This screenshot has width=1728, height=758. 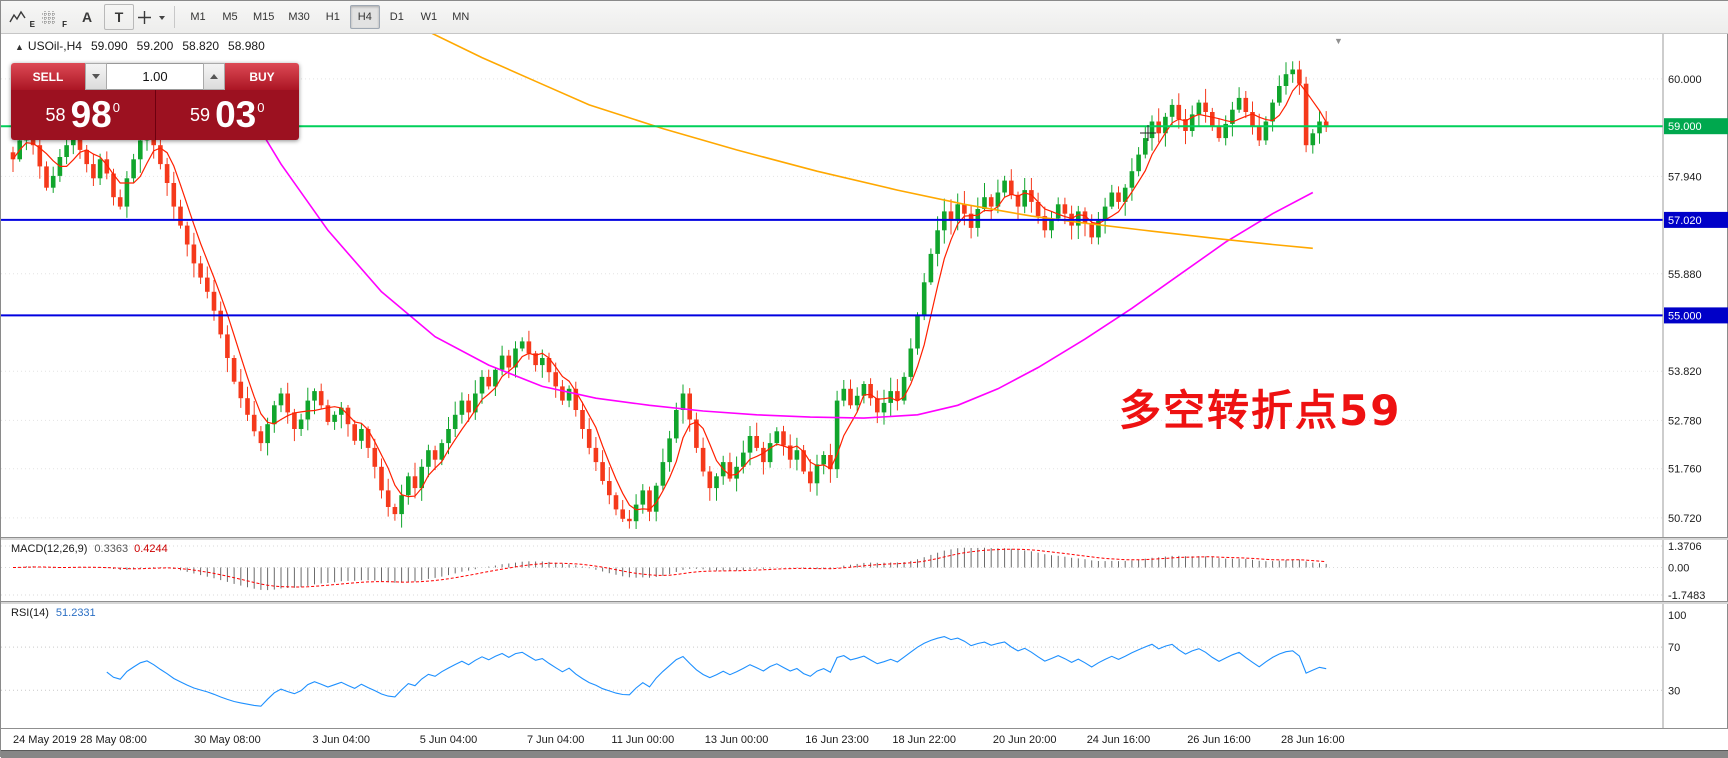 What do you see at coordinates (1685, 80) in the screenshot?
I see `svg-text: 60.000` at bounding box center [1685, 80].